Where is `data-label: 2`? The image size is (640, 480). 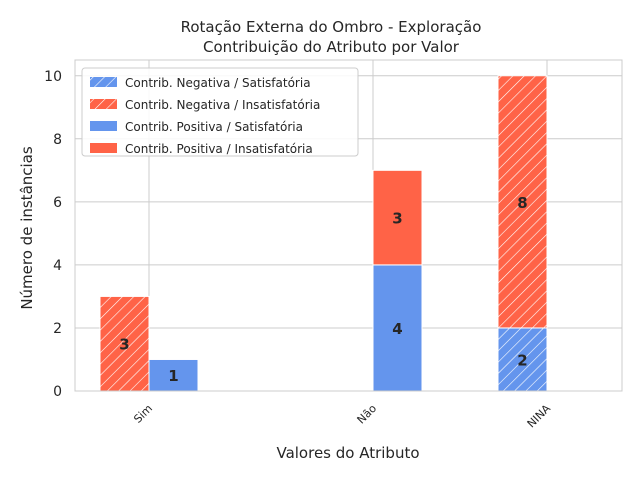
data-label: 2 is located at coordinates (522, 360).